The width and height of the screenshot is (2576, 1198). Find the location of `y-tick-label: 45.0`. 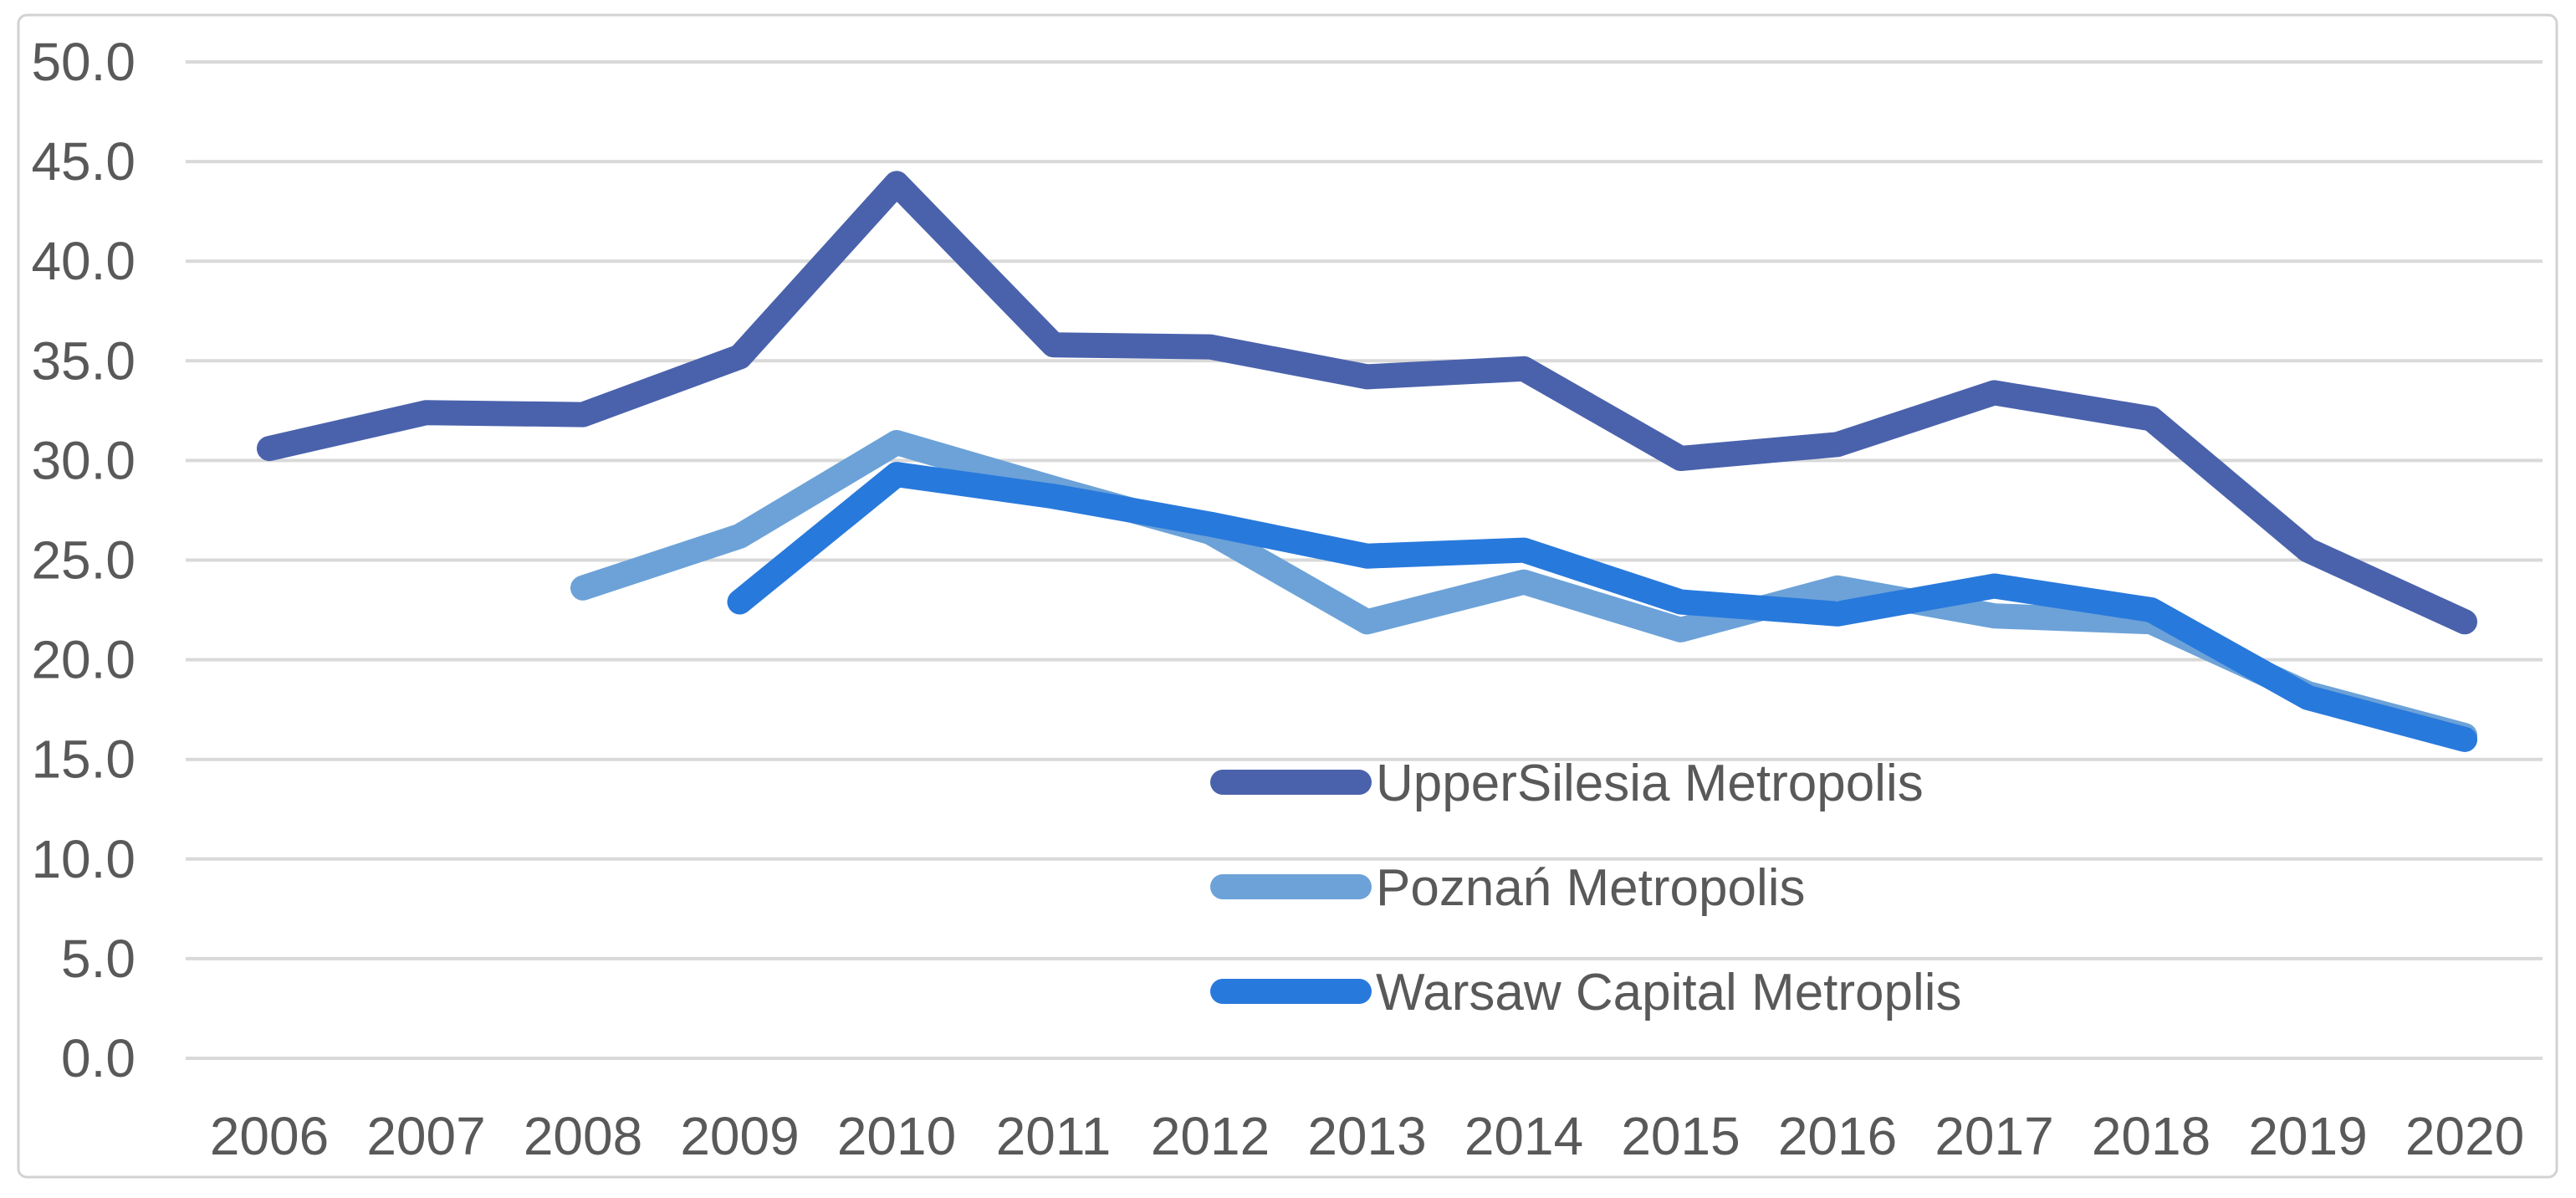

y-tick-label: 45.0 is located at coordinates (83, 162).